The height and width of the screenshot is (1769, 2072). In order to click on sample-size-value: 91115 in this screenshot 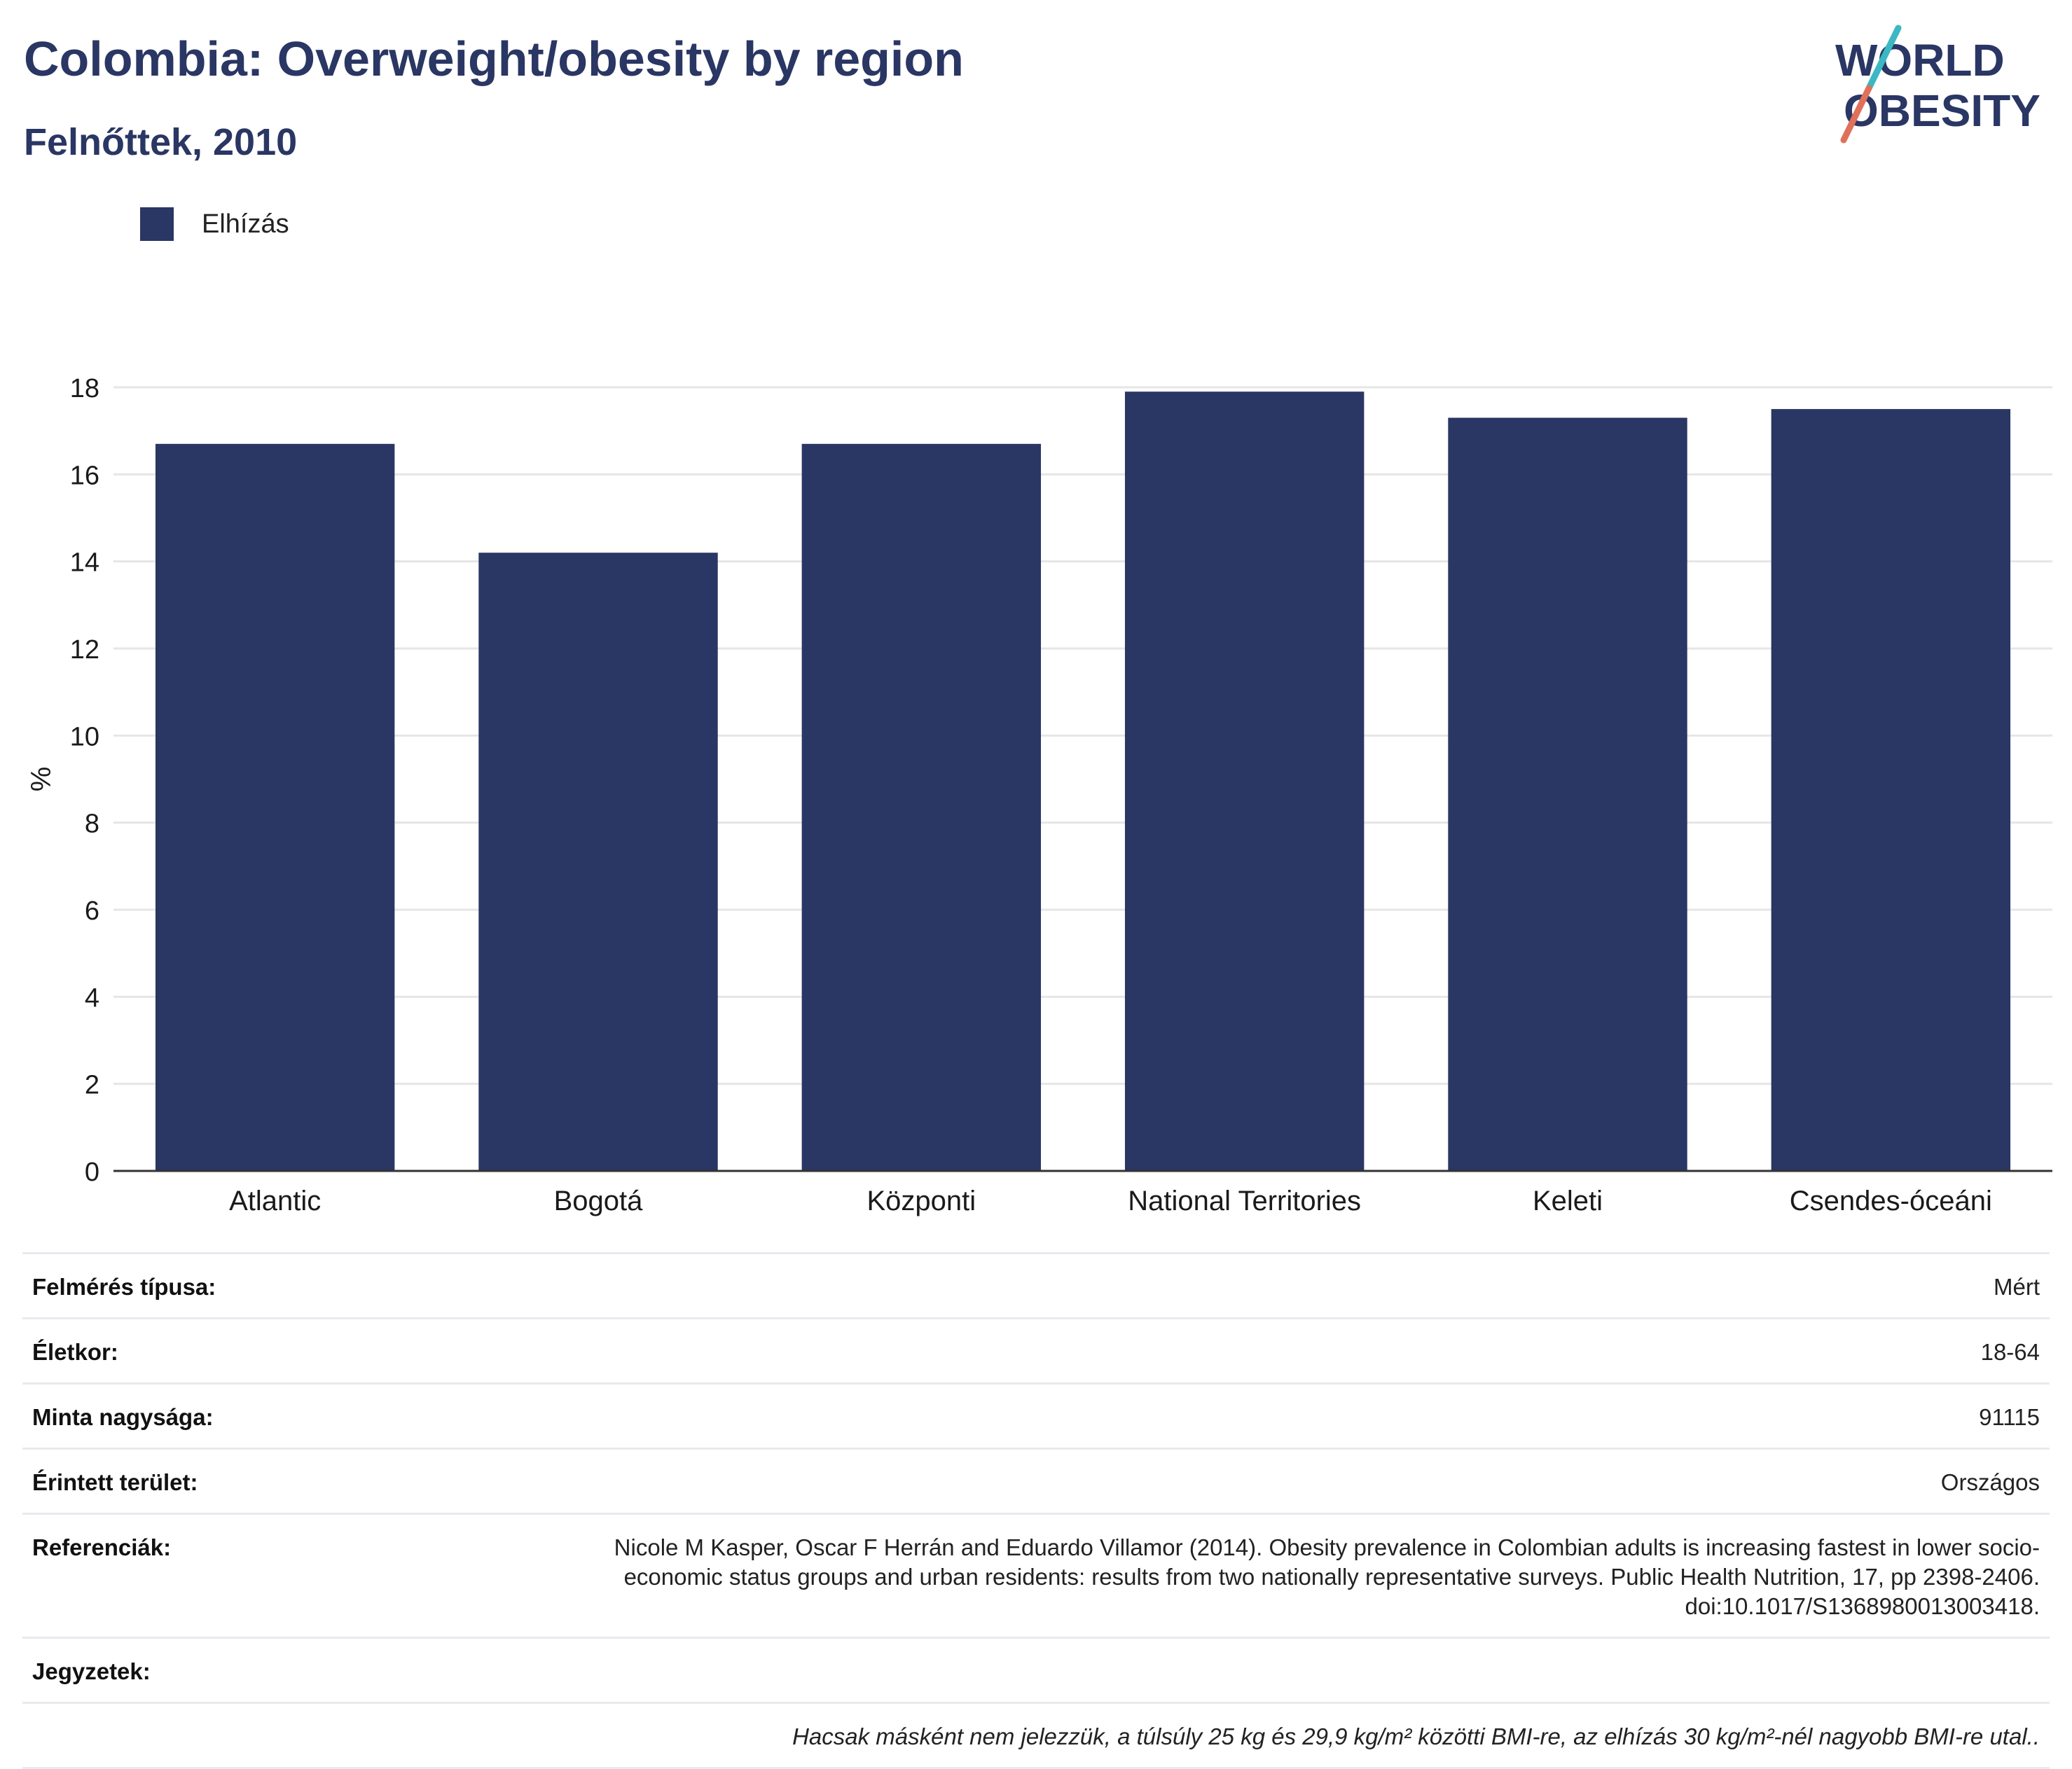, I will do `click(2010, 1417)`.